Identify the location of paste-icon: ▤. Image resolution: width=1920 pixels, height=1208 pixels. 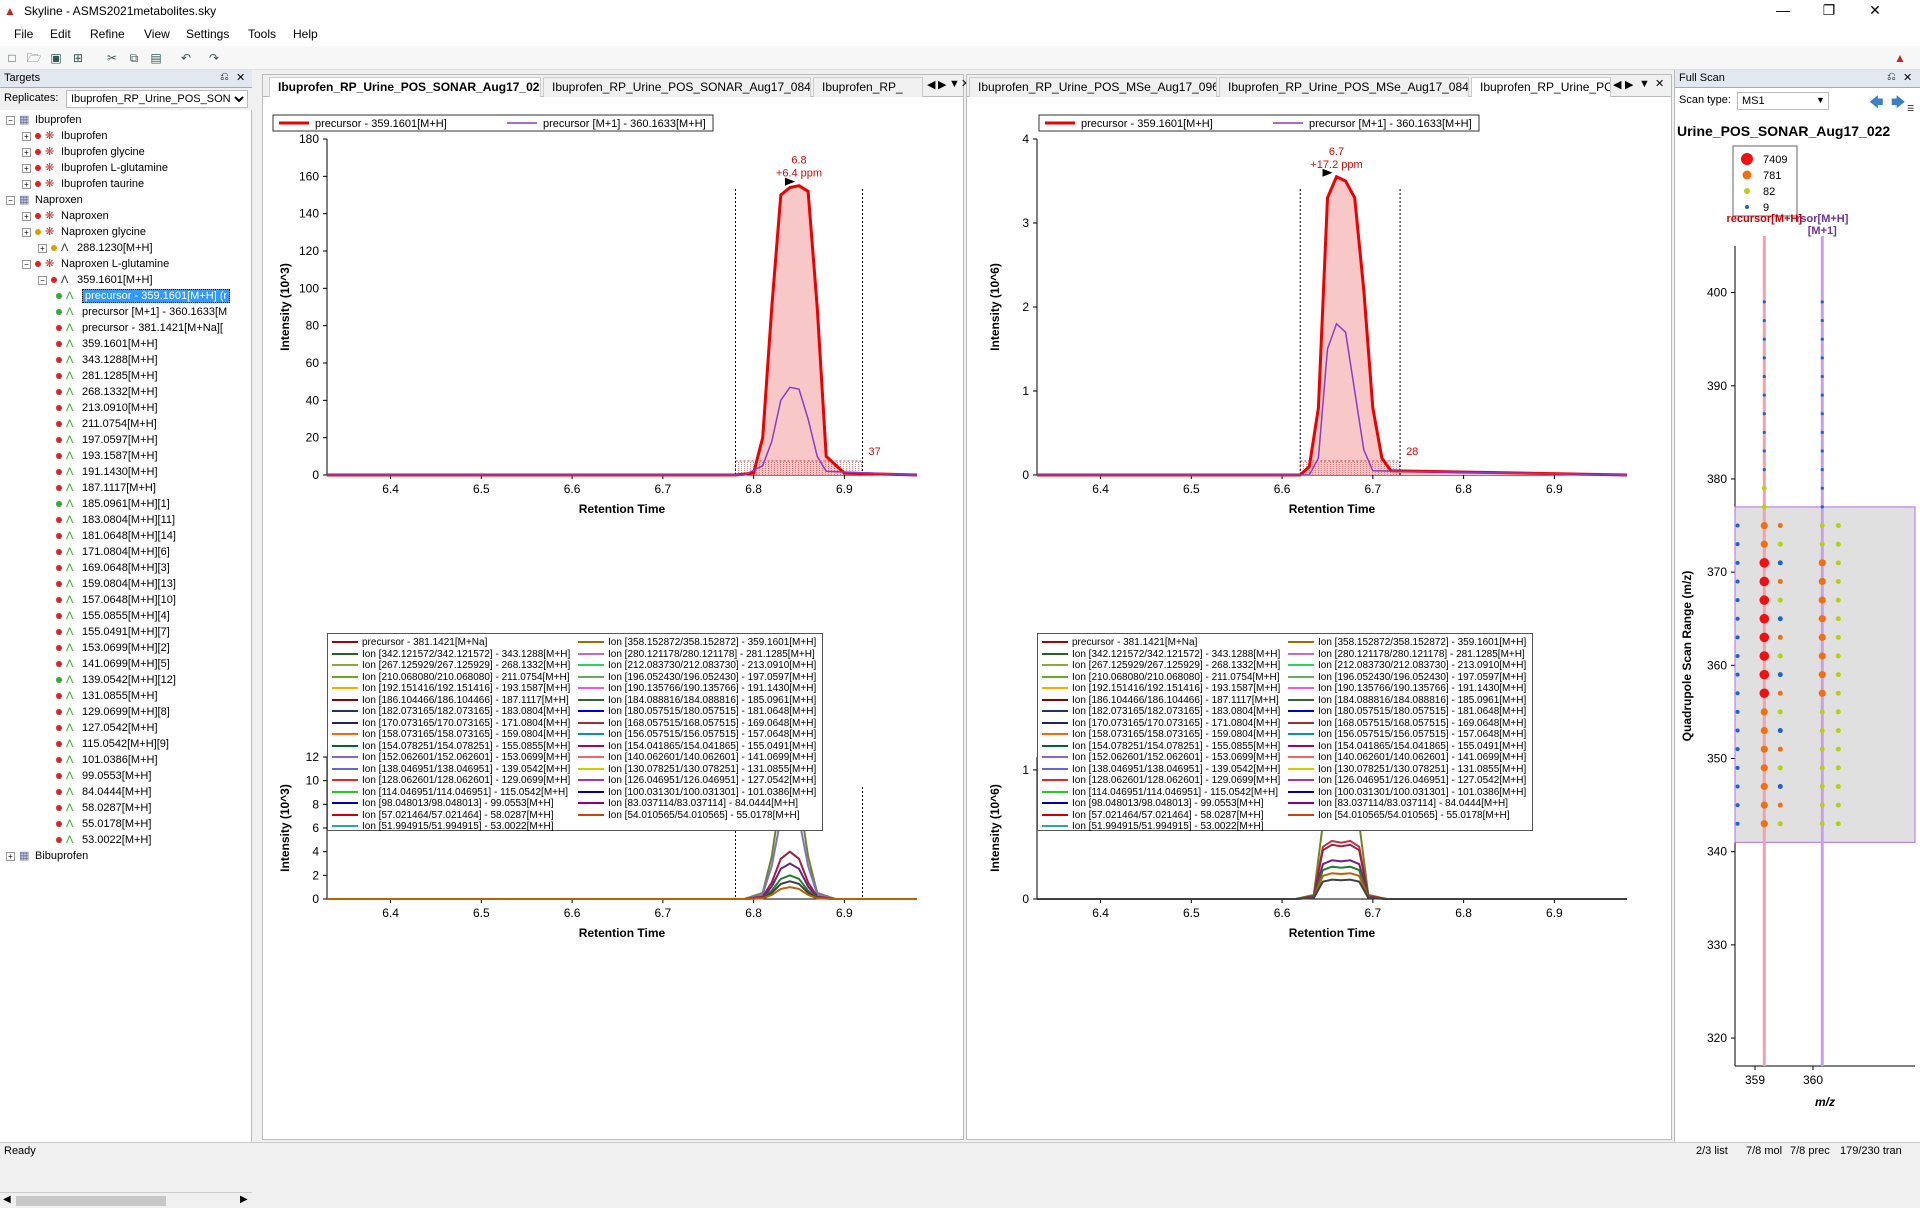
(156, 58).